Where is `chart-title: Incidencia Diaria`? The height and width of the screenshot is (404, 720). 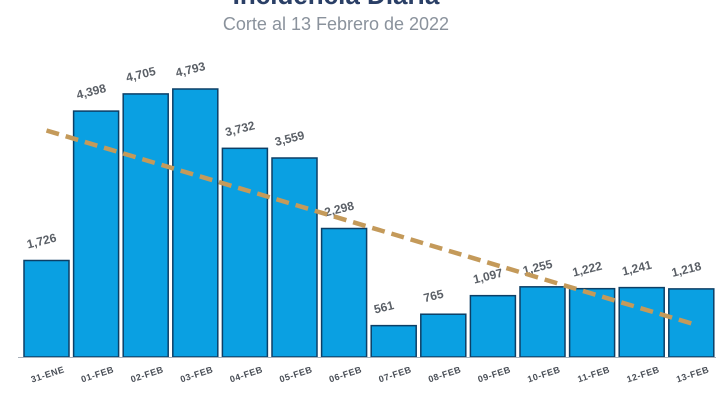
chart-title: Incidencia Diaria is located at coordinates (336, 5).